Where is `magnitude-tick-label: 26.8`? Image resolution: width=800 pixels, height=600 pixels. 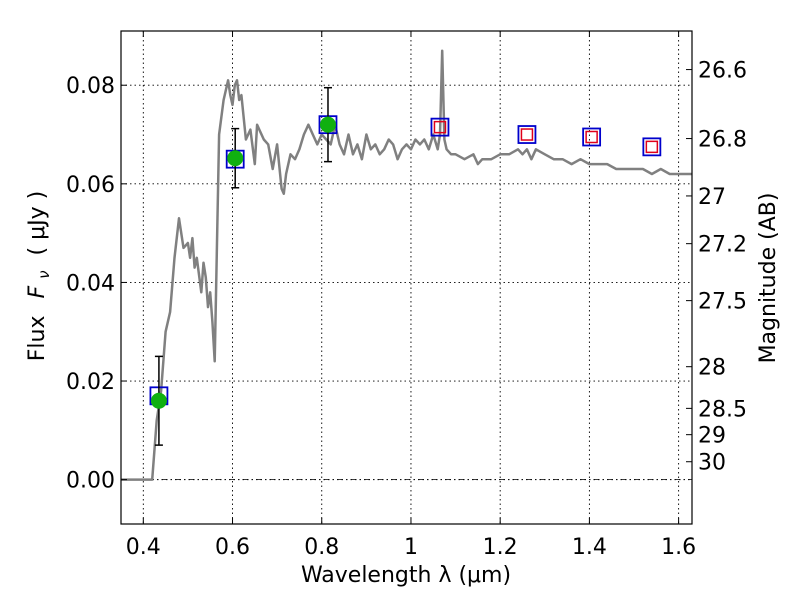
magnitude-tick-label: 26.8 is located at coordinates (722, 140).